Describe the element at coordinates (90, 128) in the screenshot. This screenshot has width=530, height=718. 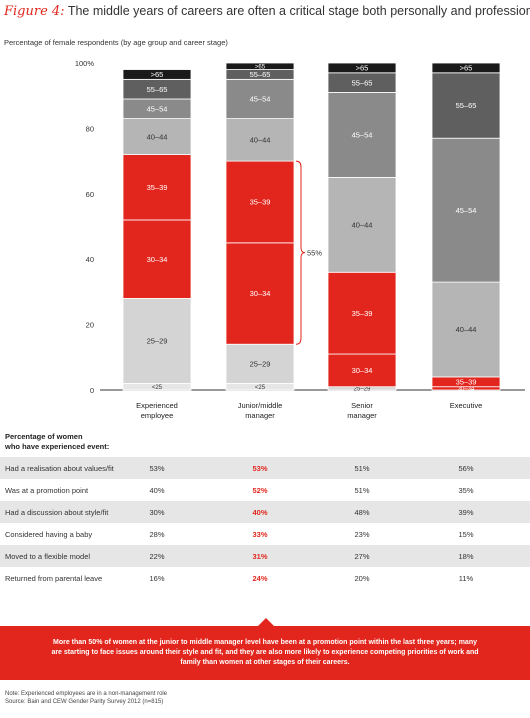
I see `y-tick-label: 80` at that location.